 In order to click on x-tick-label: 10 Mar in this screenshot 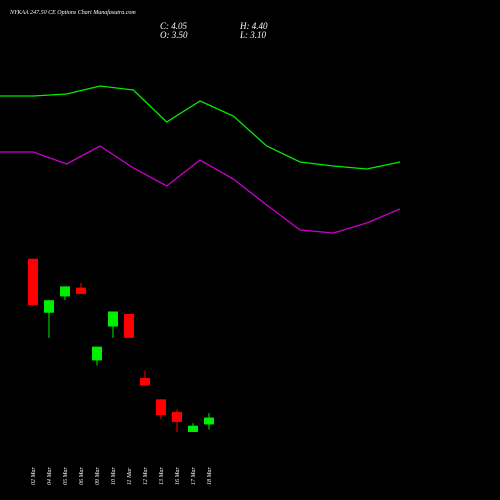, I will do `click(114, 476)`.